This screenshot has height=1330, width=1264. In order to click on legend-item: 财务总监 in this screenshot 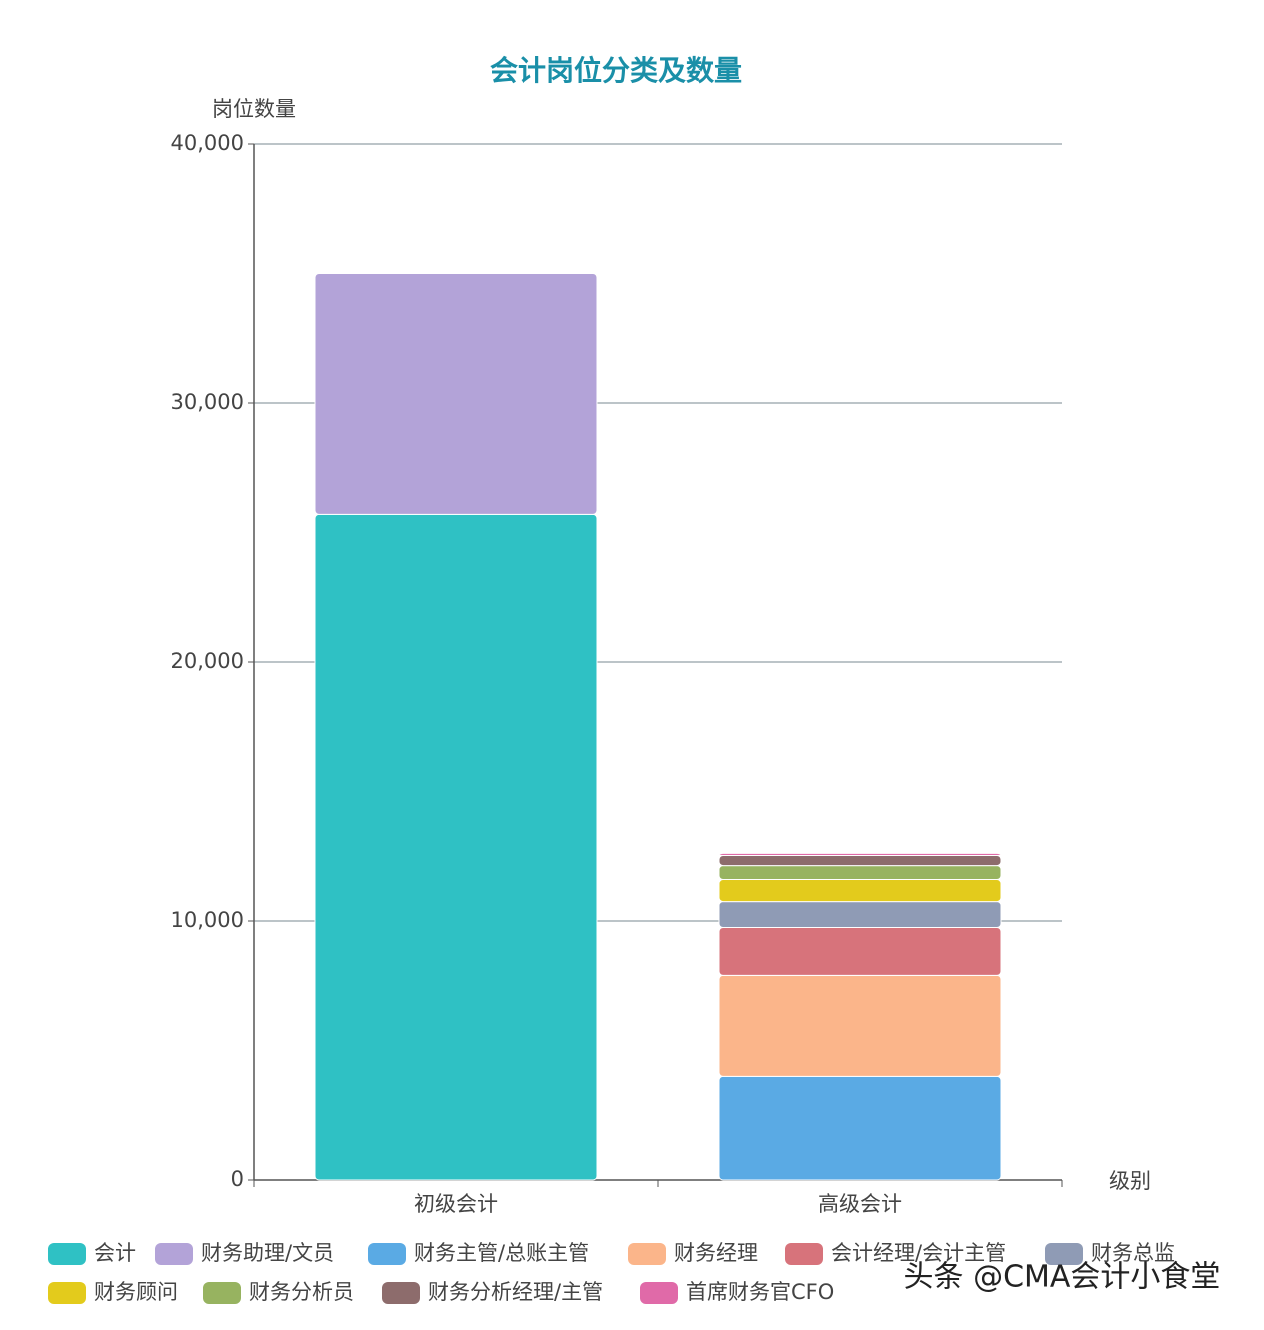, I will do `click(1110, 1253)`.